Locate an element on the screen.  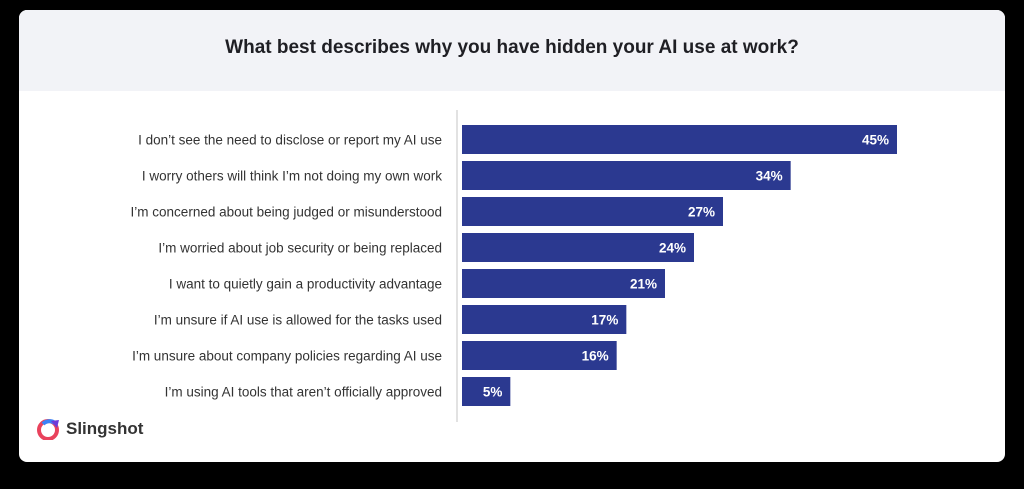
slingshot-logo: Slingshot is located at coordinates (90, 429).